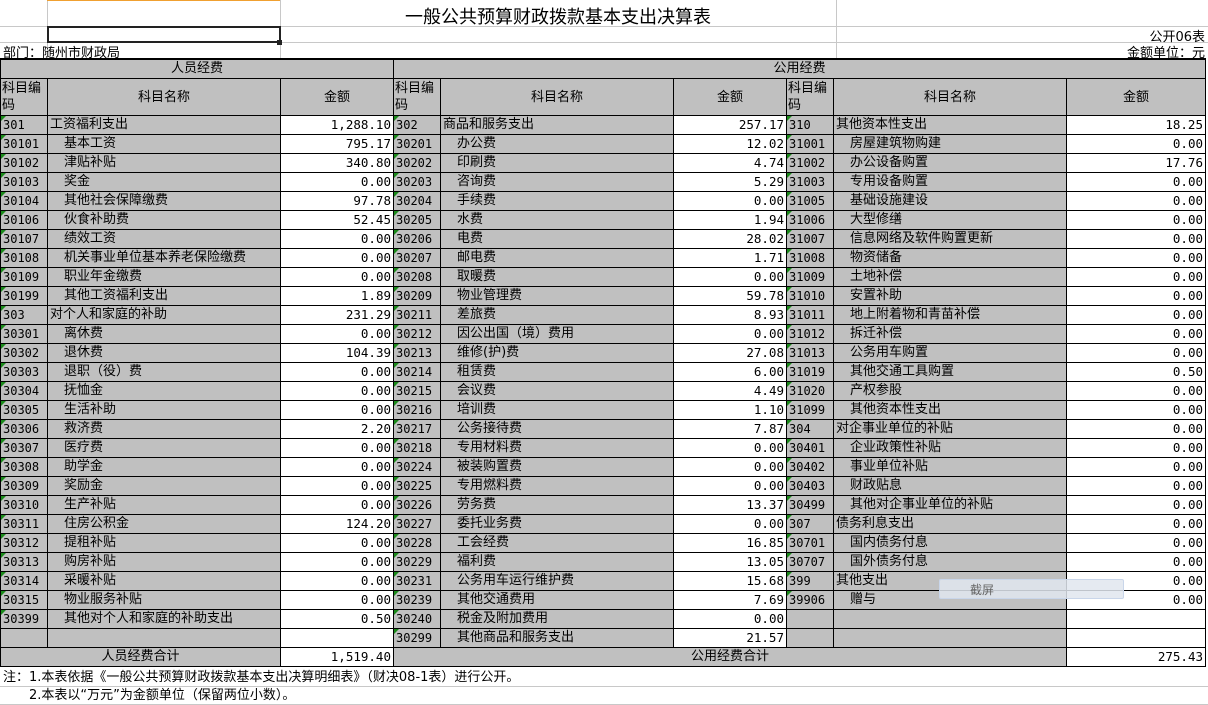 Image resolution: width=1208 pixels, height=705 pixels. Describe the element at coordinates (810, 467) in the screenshot. I see `subject-code-cell: 30402` at that location.